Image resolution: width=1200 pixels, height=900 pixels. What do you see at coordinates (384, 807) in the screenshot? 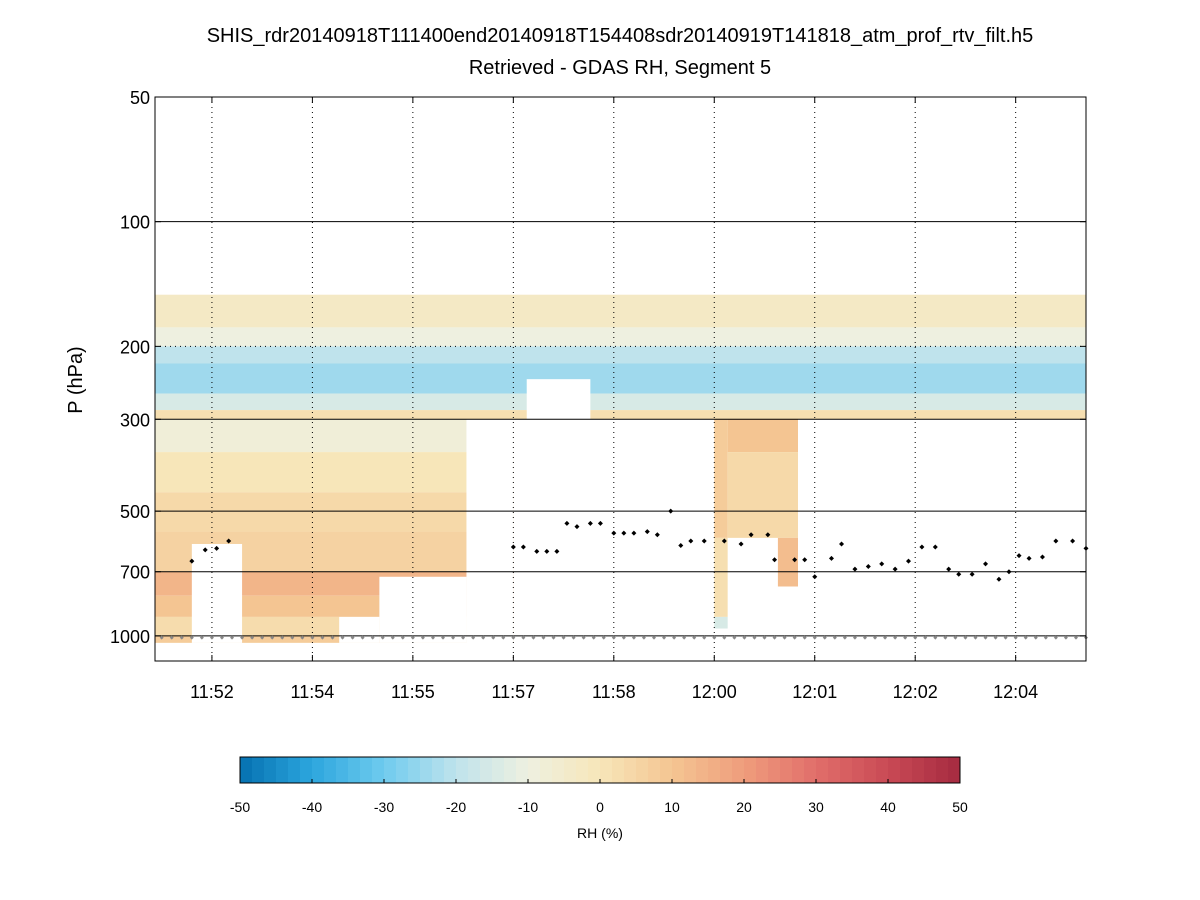
I see `colorbar-tick-label: -30` at bounding box center [384, 807].